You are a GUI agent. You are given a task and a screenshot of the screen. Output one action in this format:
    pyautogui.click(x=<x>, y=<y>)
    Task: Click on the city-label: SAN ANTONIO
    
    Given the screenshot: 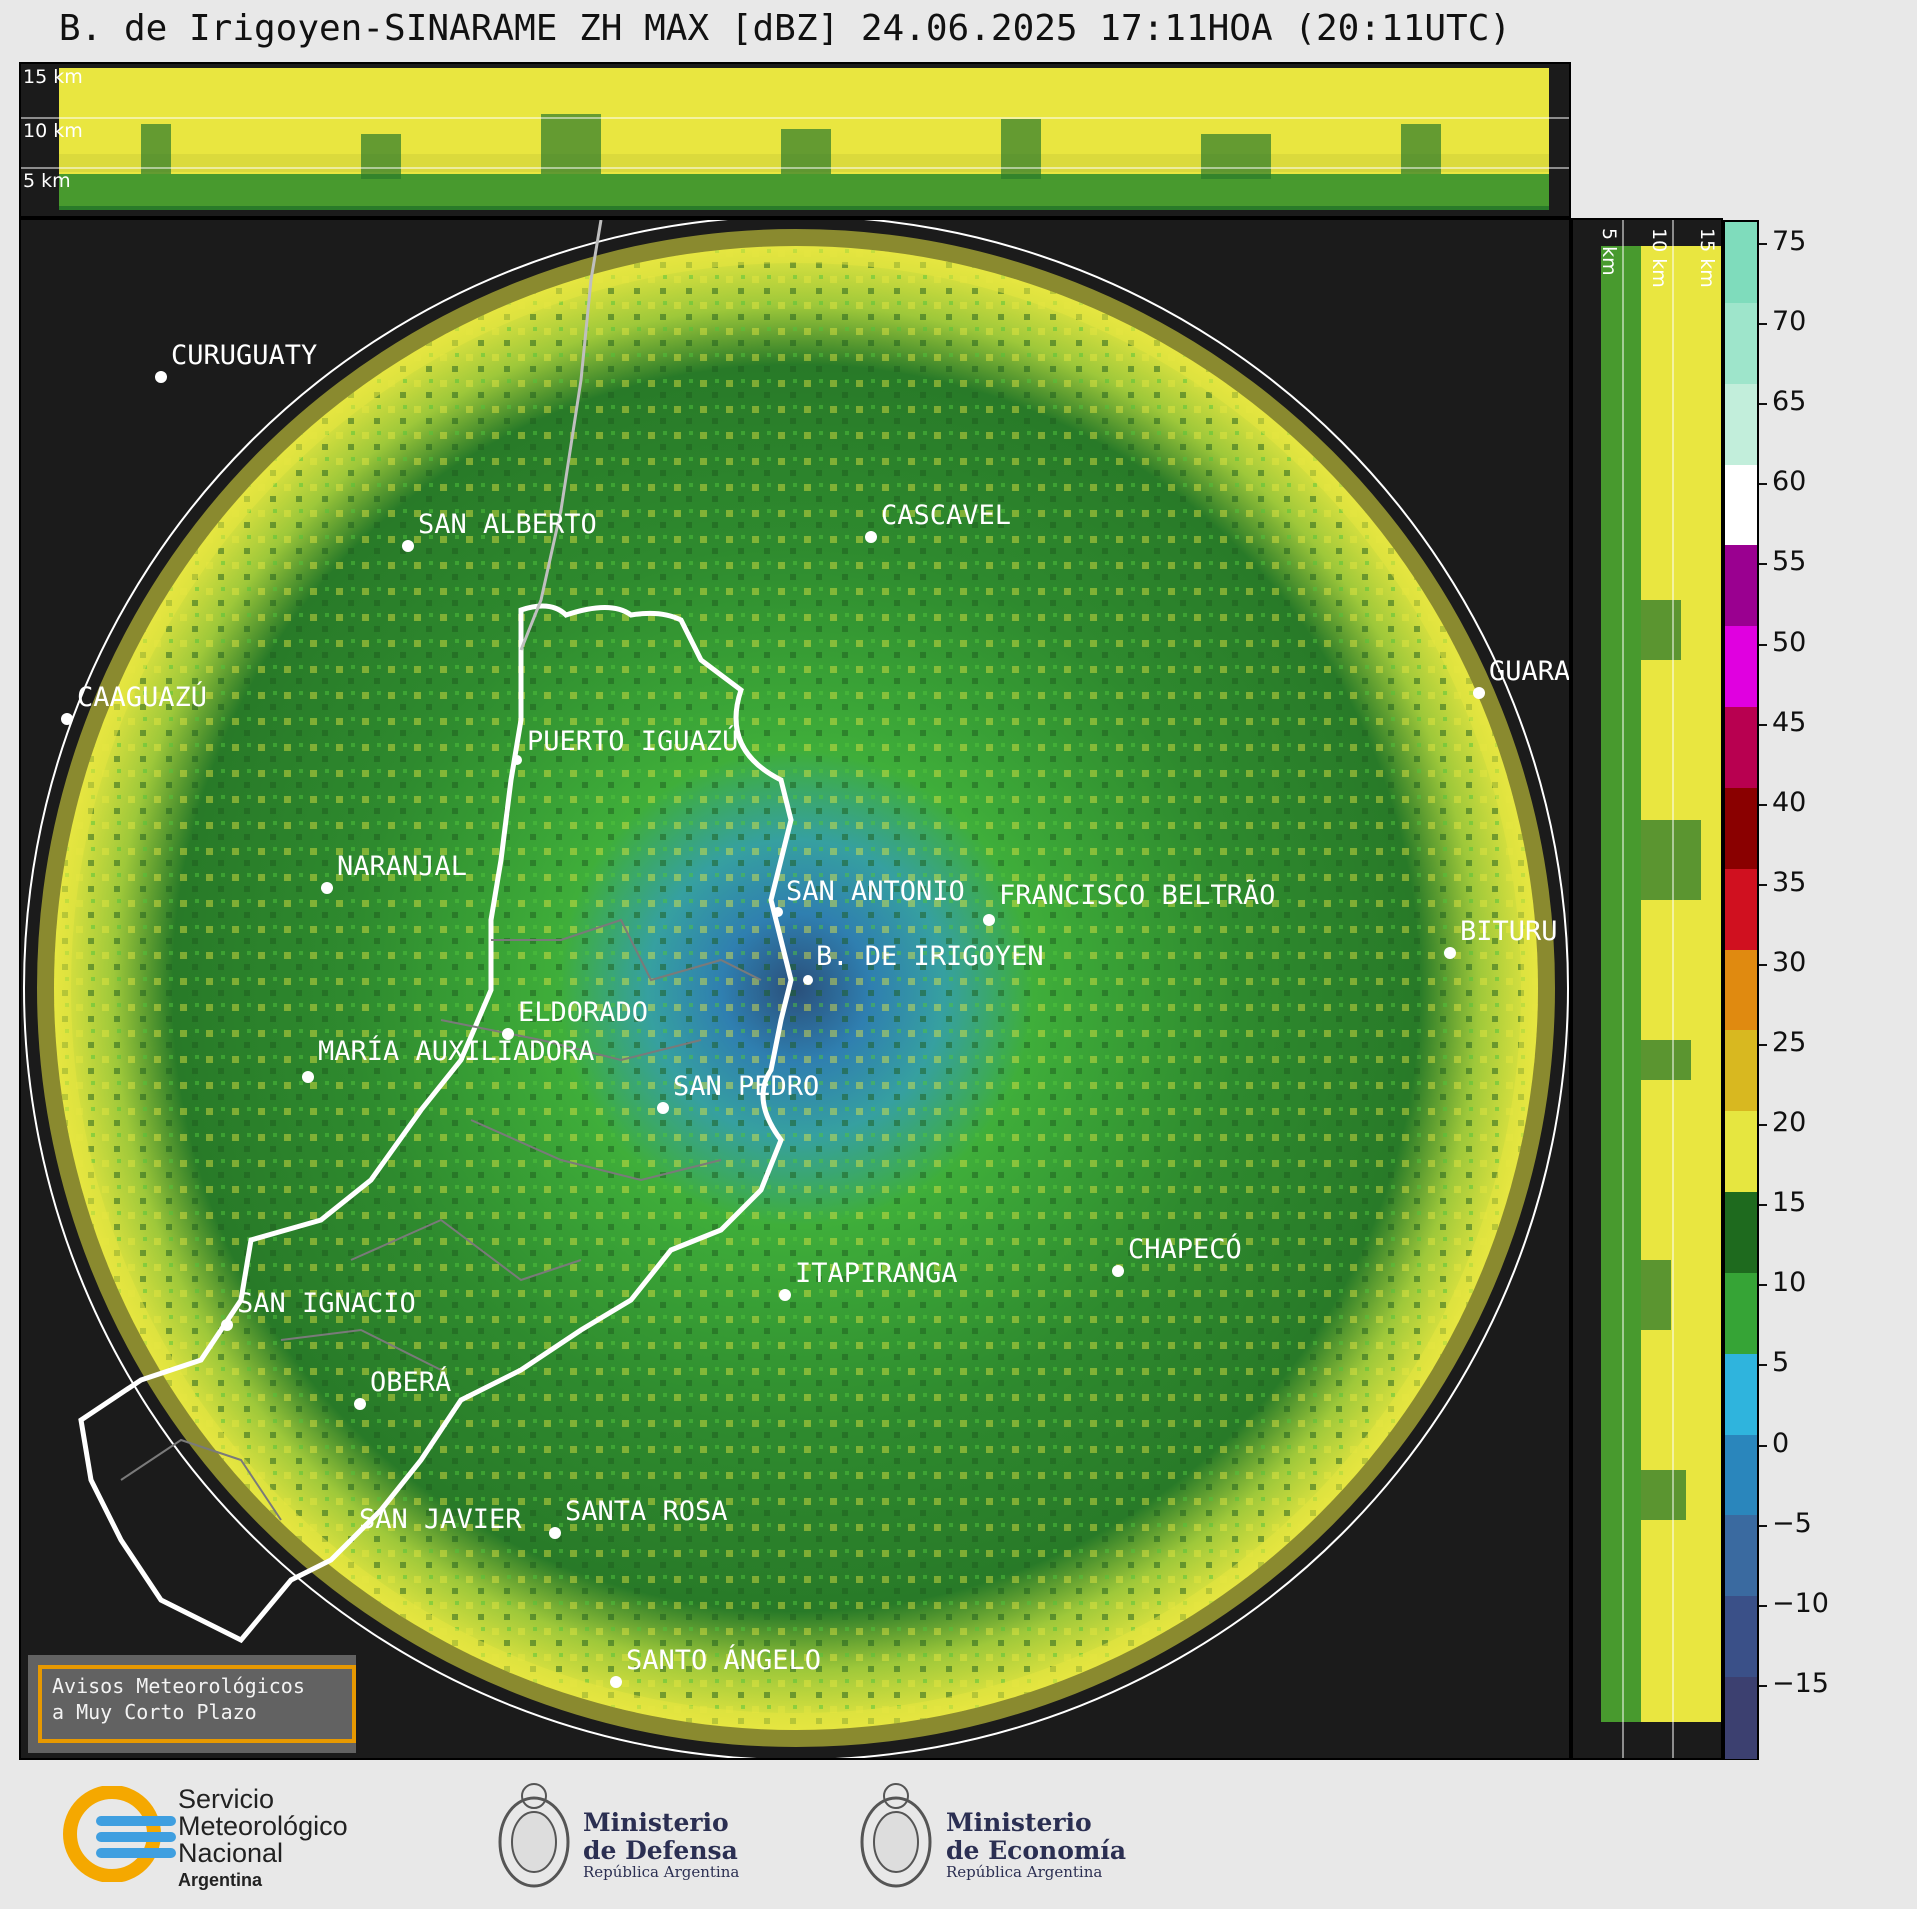 What is the action you would take?
    pyautogui.click(x=875, y=891)
    